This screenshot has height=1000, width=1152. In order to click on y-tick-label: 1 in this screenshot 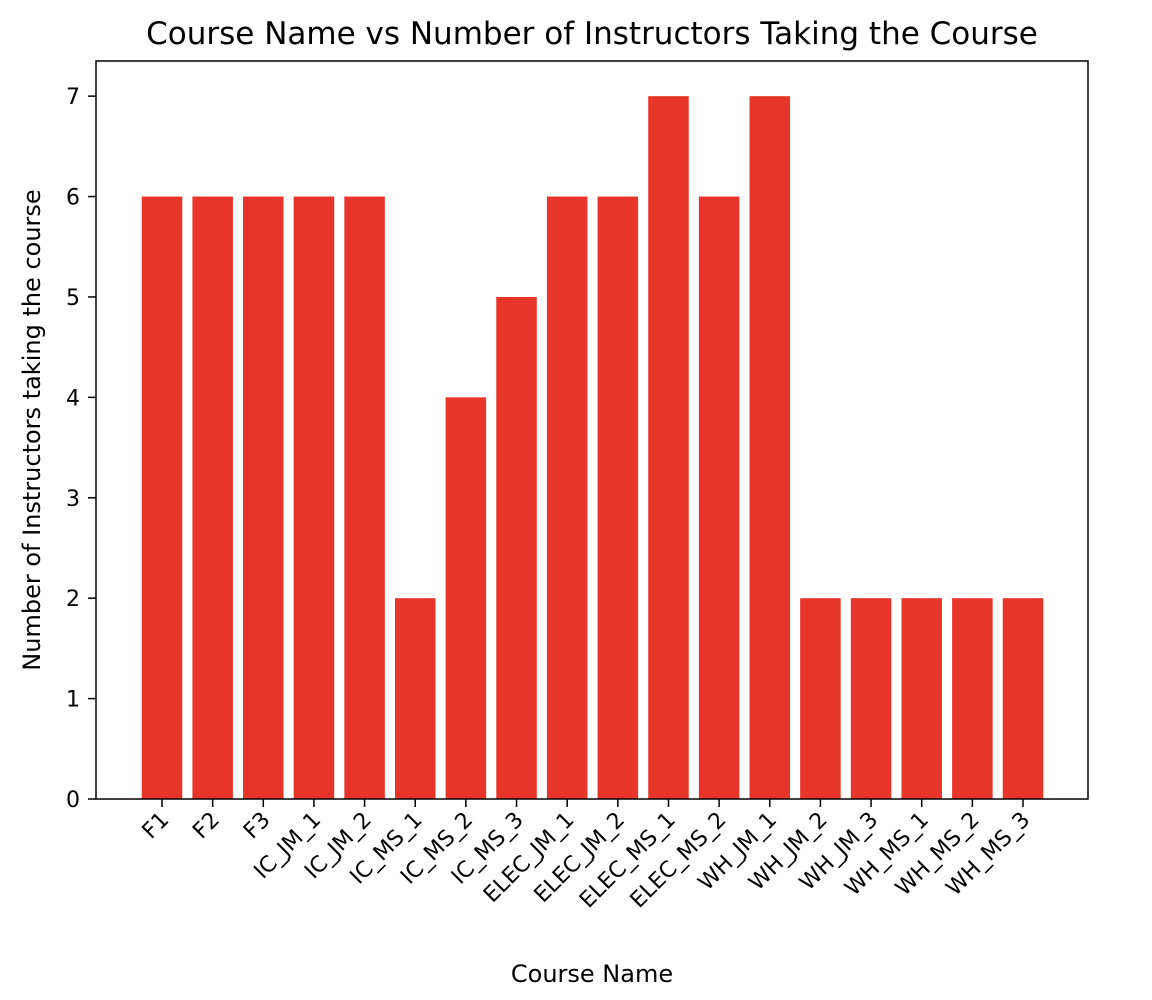, I will do `click(73, 700)`.